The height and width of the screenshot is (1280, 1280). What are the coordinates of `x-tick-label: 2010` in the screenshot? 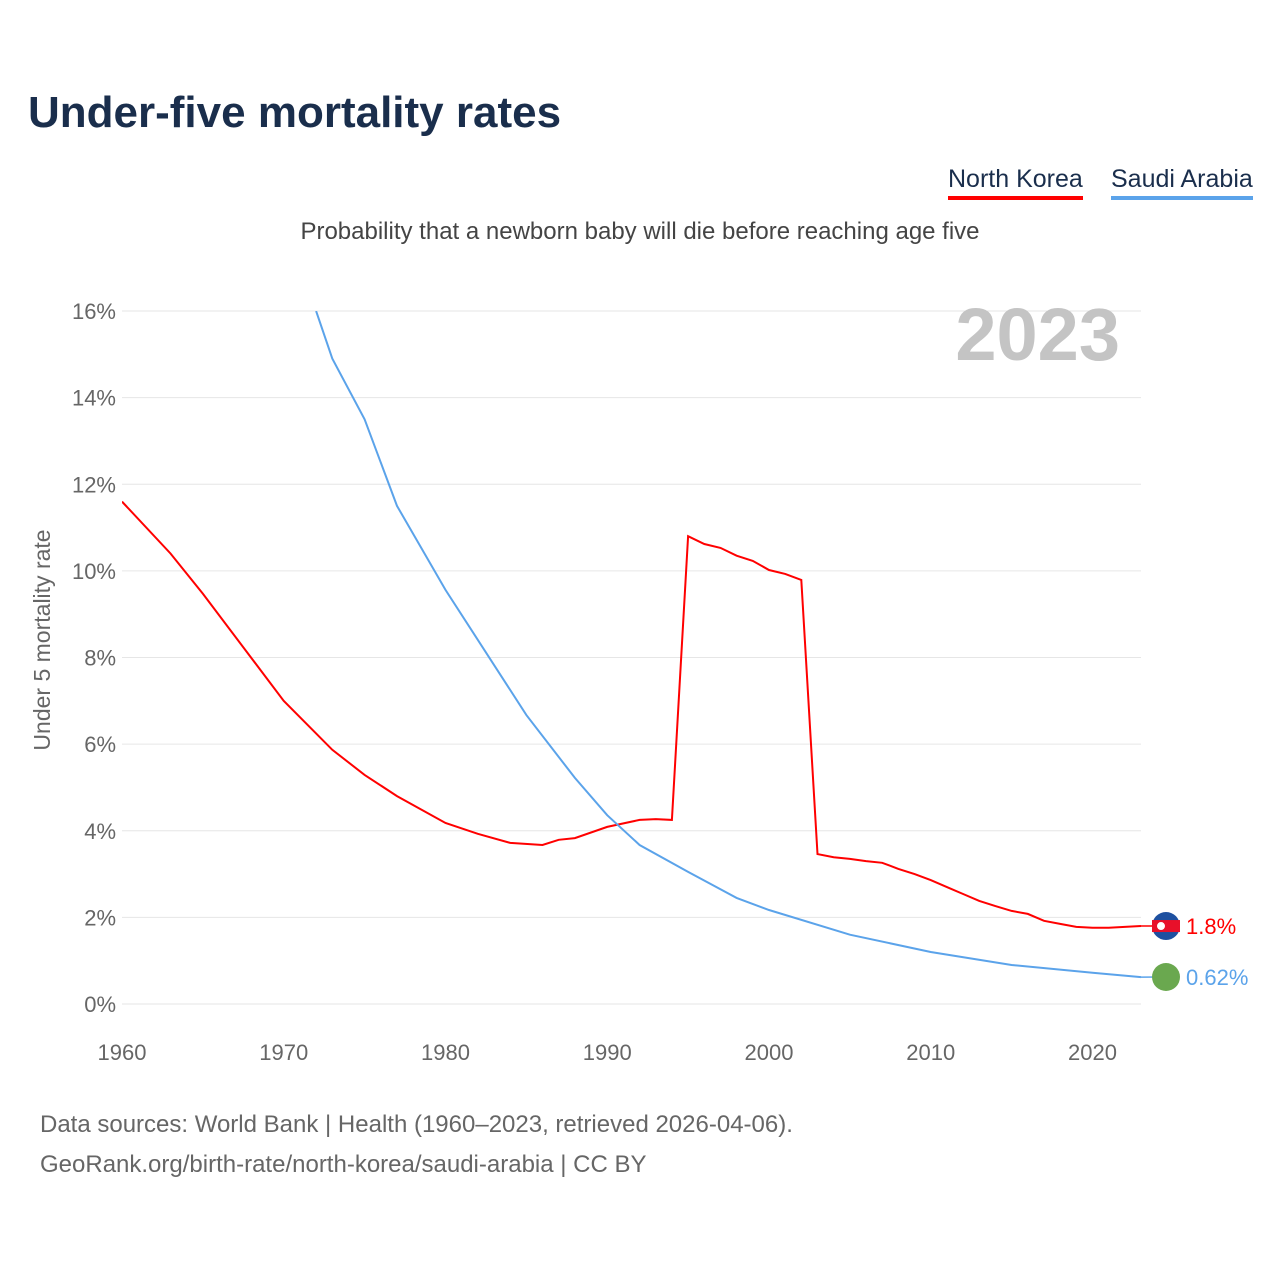 It's located at (930, 1052).